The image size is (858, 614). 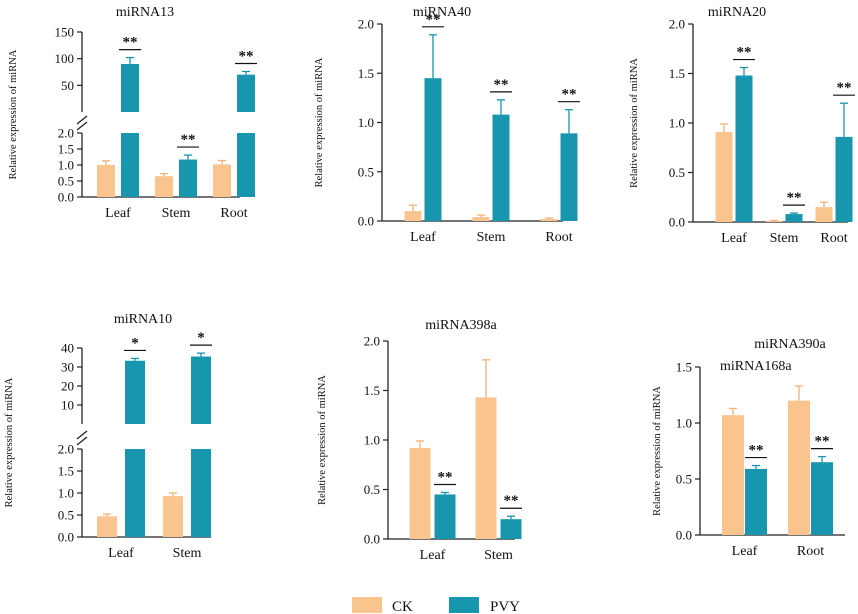 What do you see at coordinates (461, 325) in the screenshot?
I see `chart-title: miRNA398a` at bounding box center [461, 325].